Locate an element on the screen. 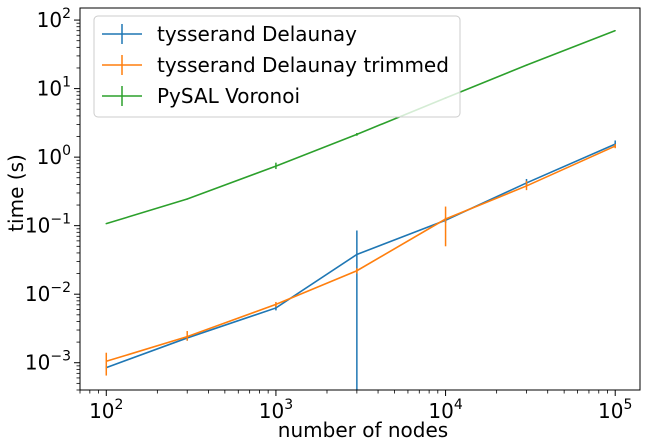 This screenshot has height=447, width=649. x-axis-label: number of nodes is located at coordinates (363, 430).